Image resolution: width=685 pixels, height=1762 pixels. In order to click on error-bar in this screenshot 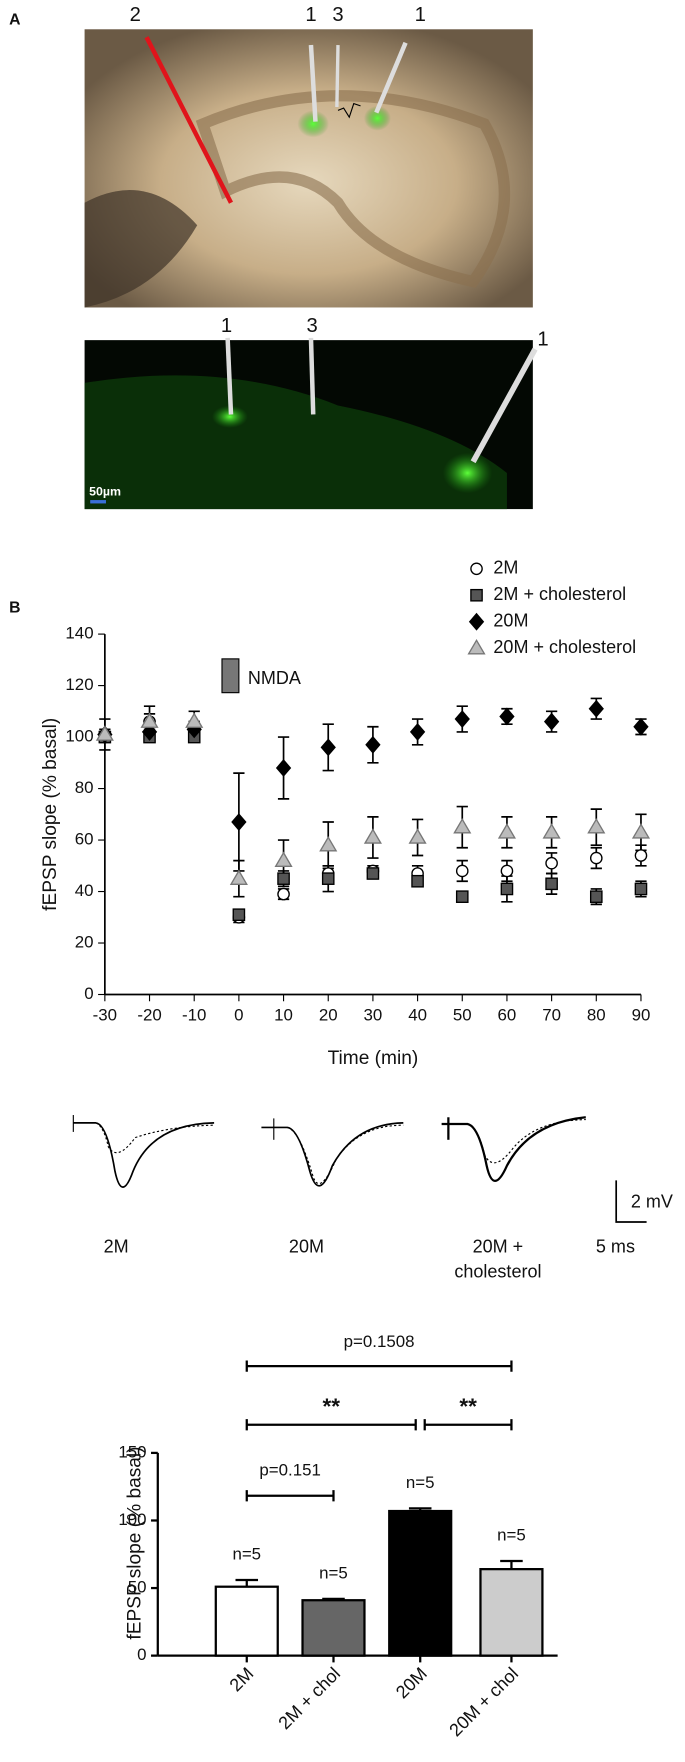, I will do `click(247, 1582)`.